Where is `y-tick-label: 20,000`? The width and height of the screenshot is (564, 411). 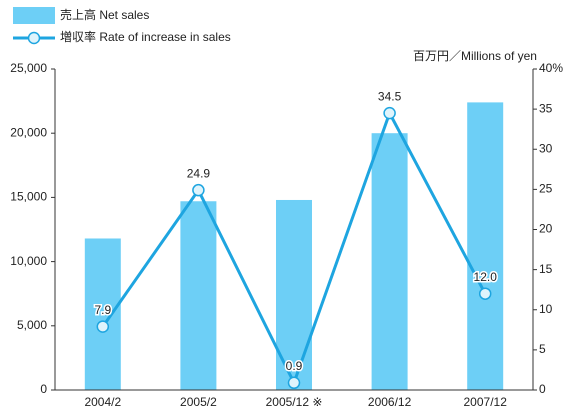
y-tick-label: 20,000 is located at coordinates (28, 132).